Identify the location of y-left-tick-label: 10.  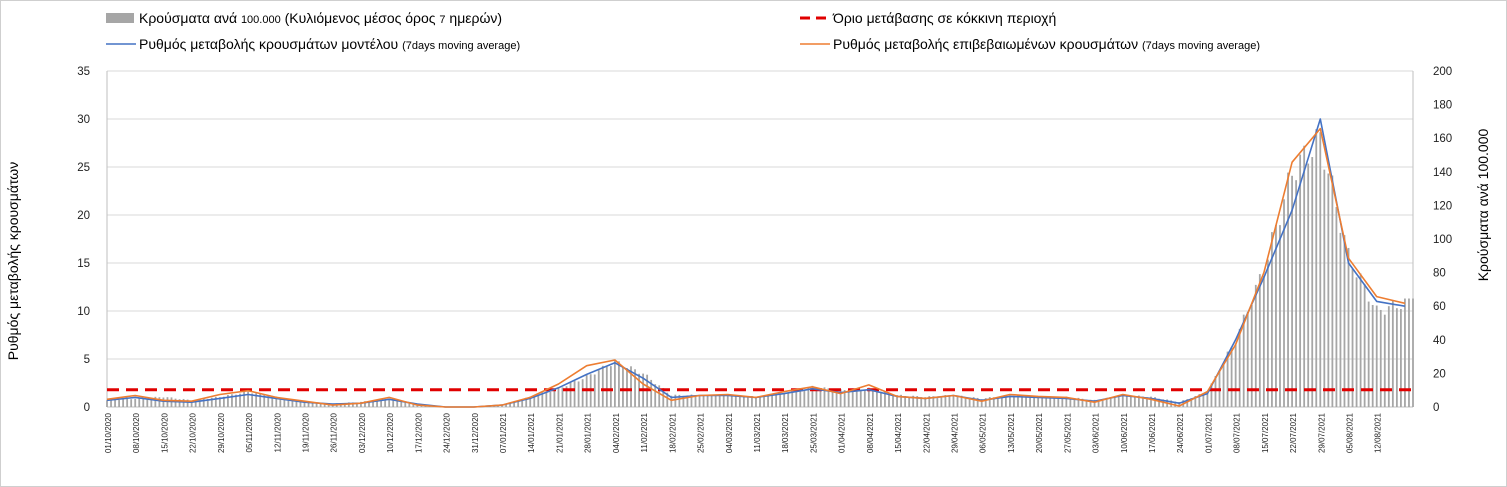
(83, 312).